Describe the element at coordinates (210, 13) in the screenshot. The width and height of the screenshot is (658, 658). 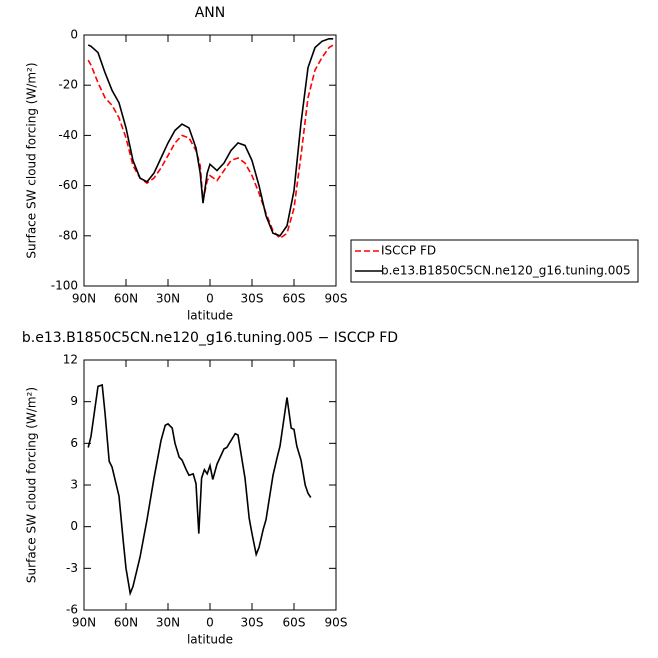
I see `chart-title: ANN` at that location.